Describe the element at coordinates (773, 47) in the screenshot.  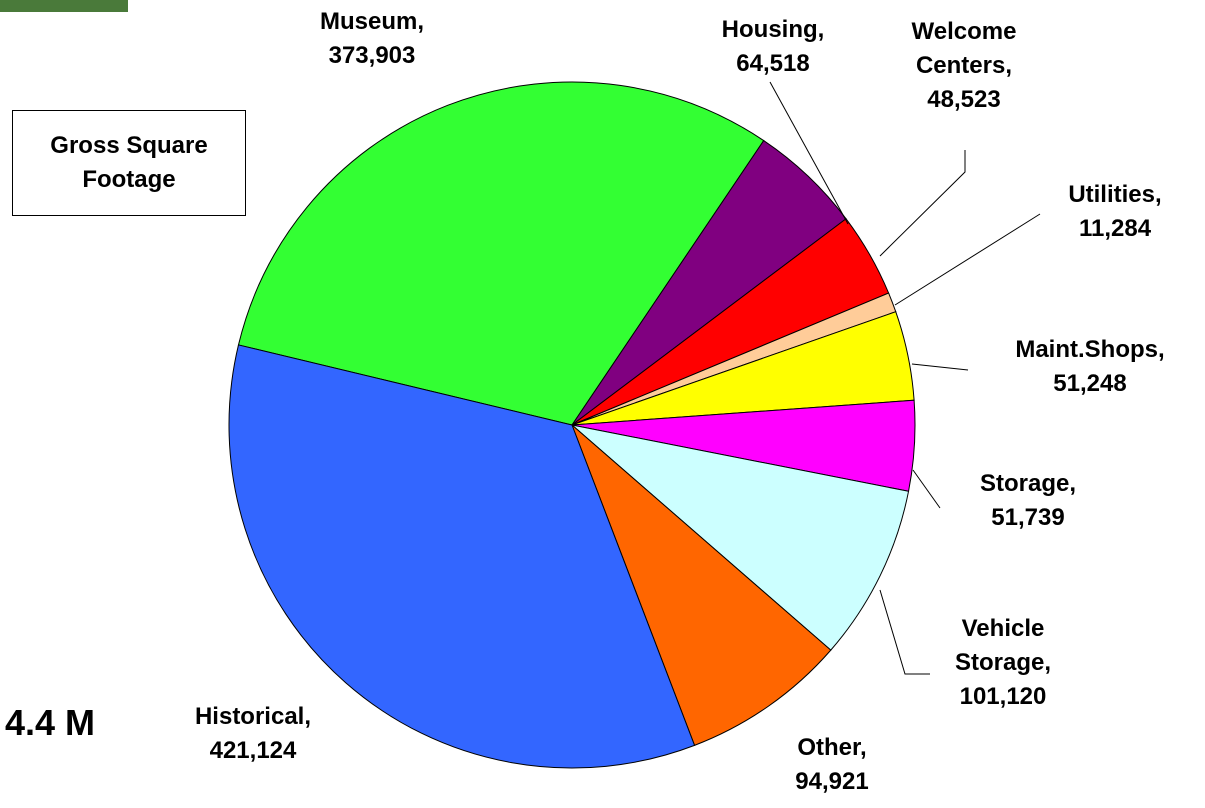
I see `slice-label: Housing, 64,518` at that location.